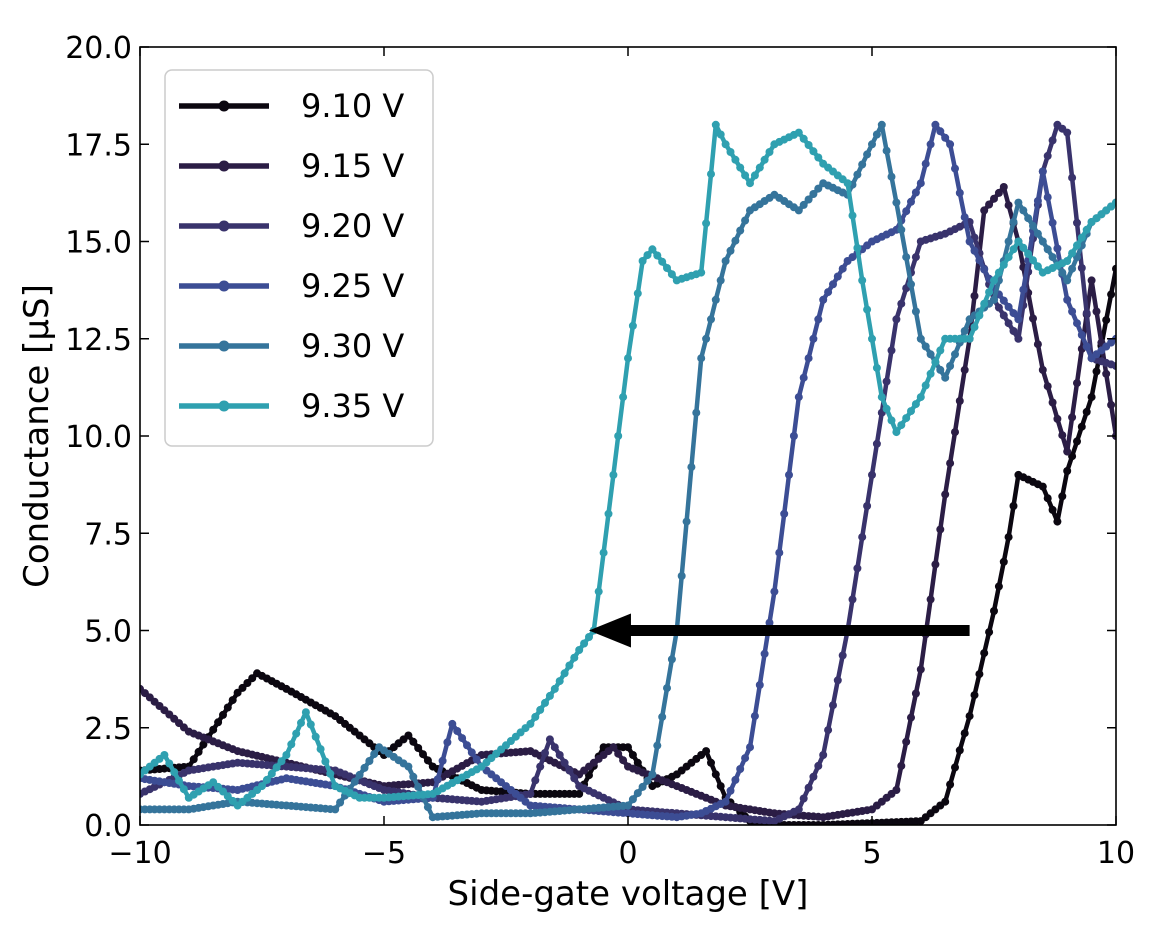 Image resolution: width=1163 pixels, height=943 pixels. I want to click on x-tick-label: −10, so click(139, 853).